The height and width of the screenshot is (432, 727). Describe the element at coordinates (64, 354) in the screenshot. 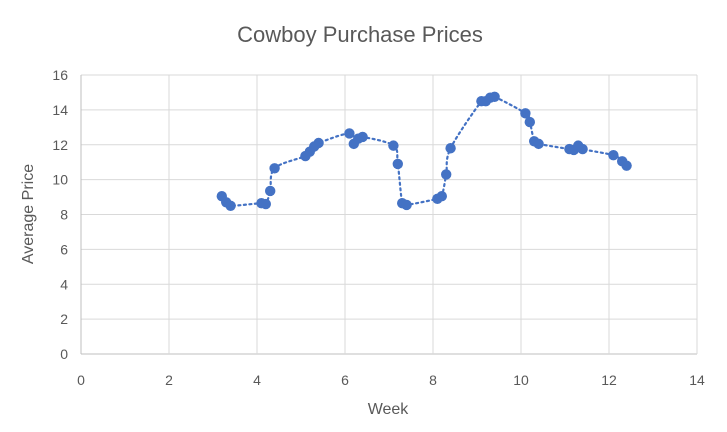

I see `y-tick-label: 0` at that location.